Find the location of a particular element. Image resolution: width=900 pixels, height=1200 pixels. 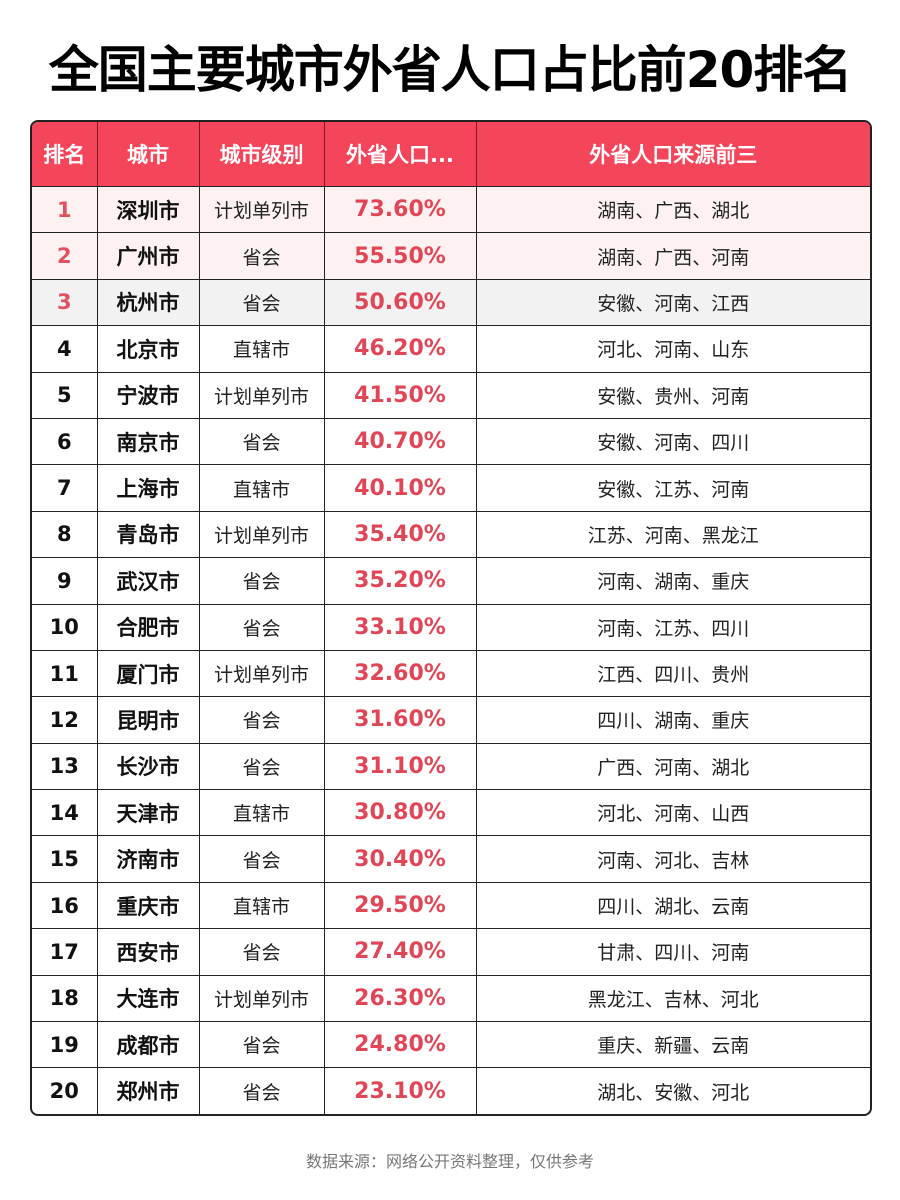

percentage-cell: 33.10% is located at coordinates (400, 627).